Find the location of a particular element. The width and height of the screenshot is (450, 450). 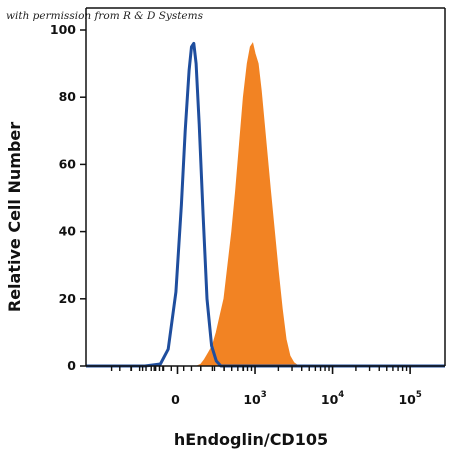

y-tick-label-40: 40 is located at coordinates (68, 231).